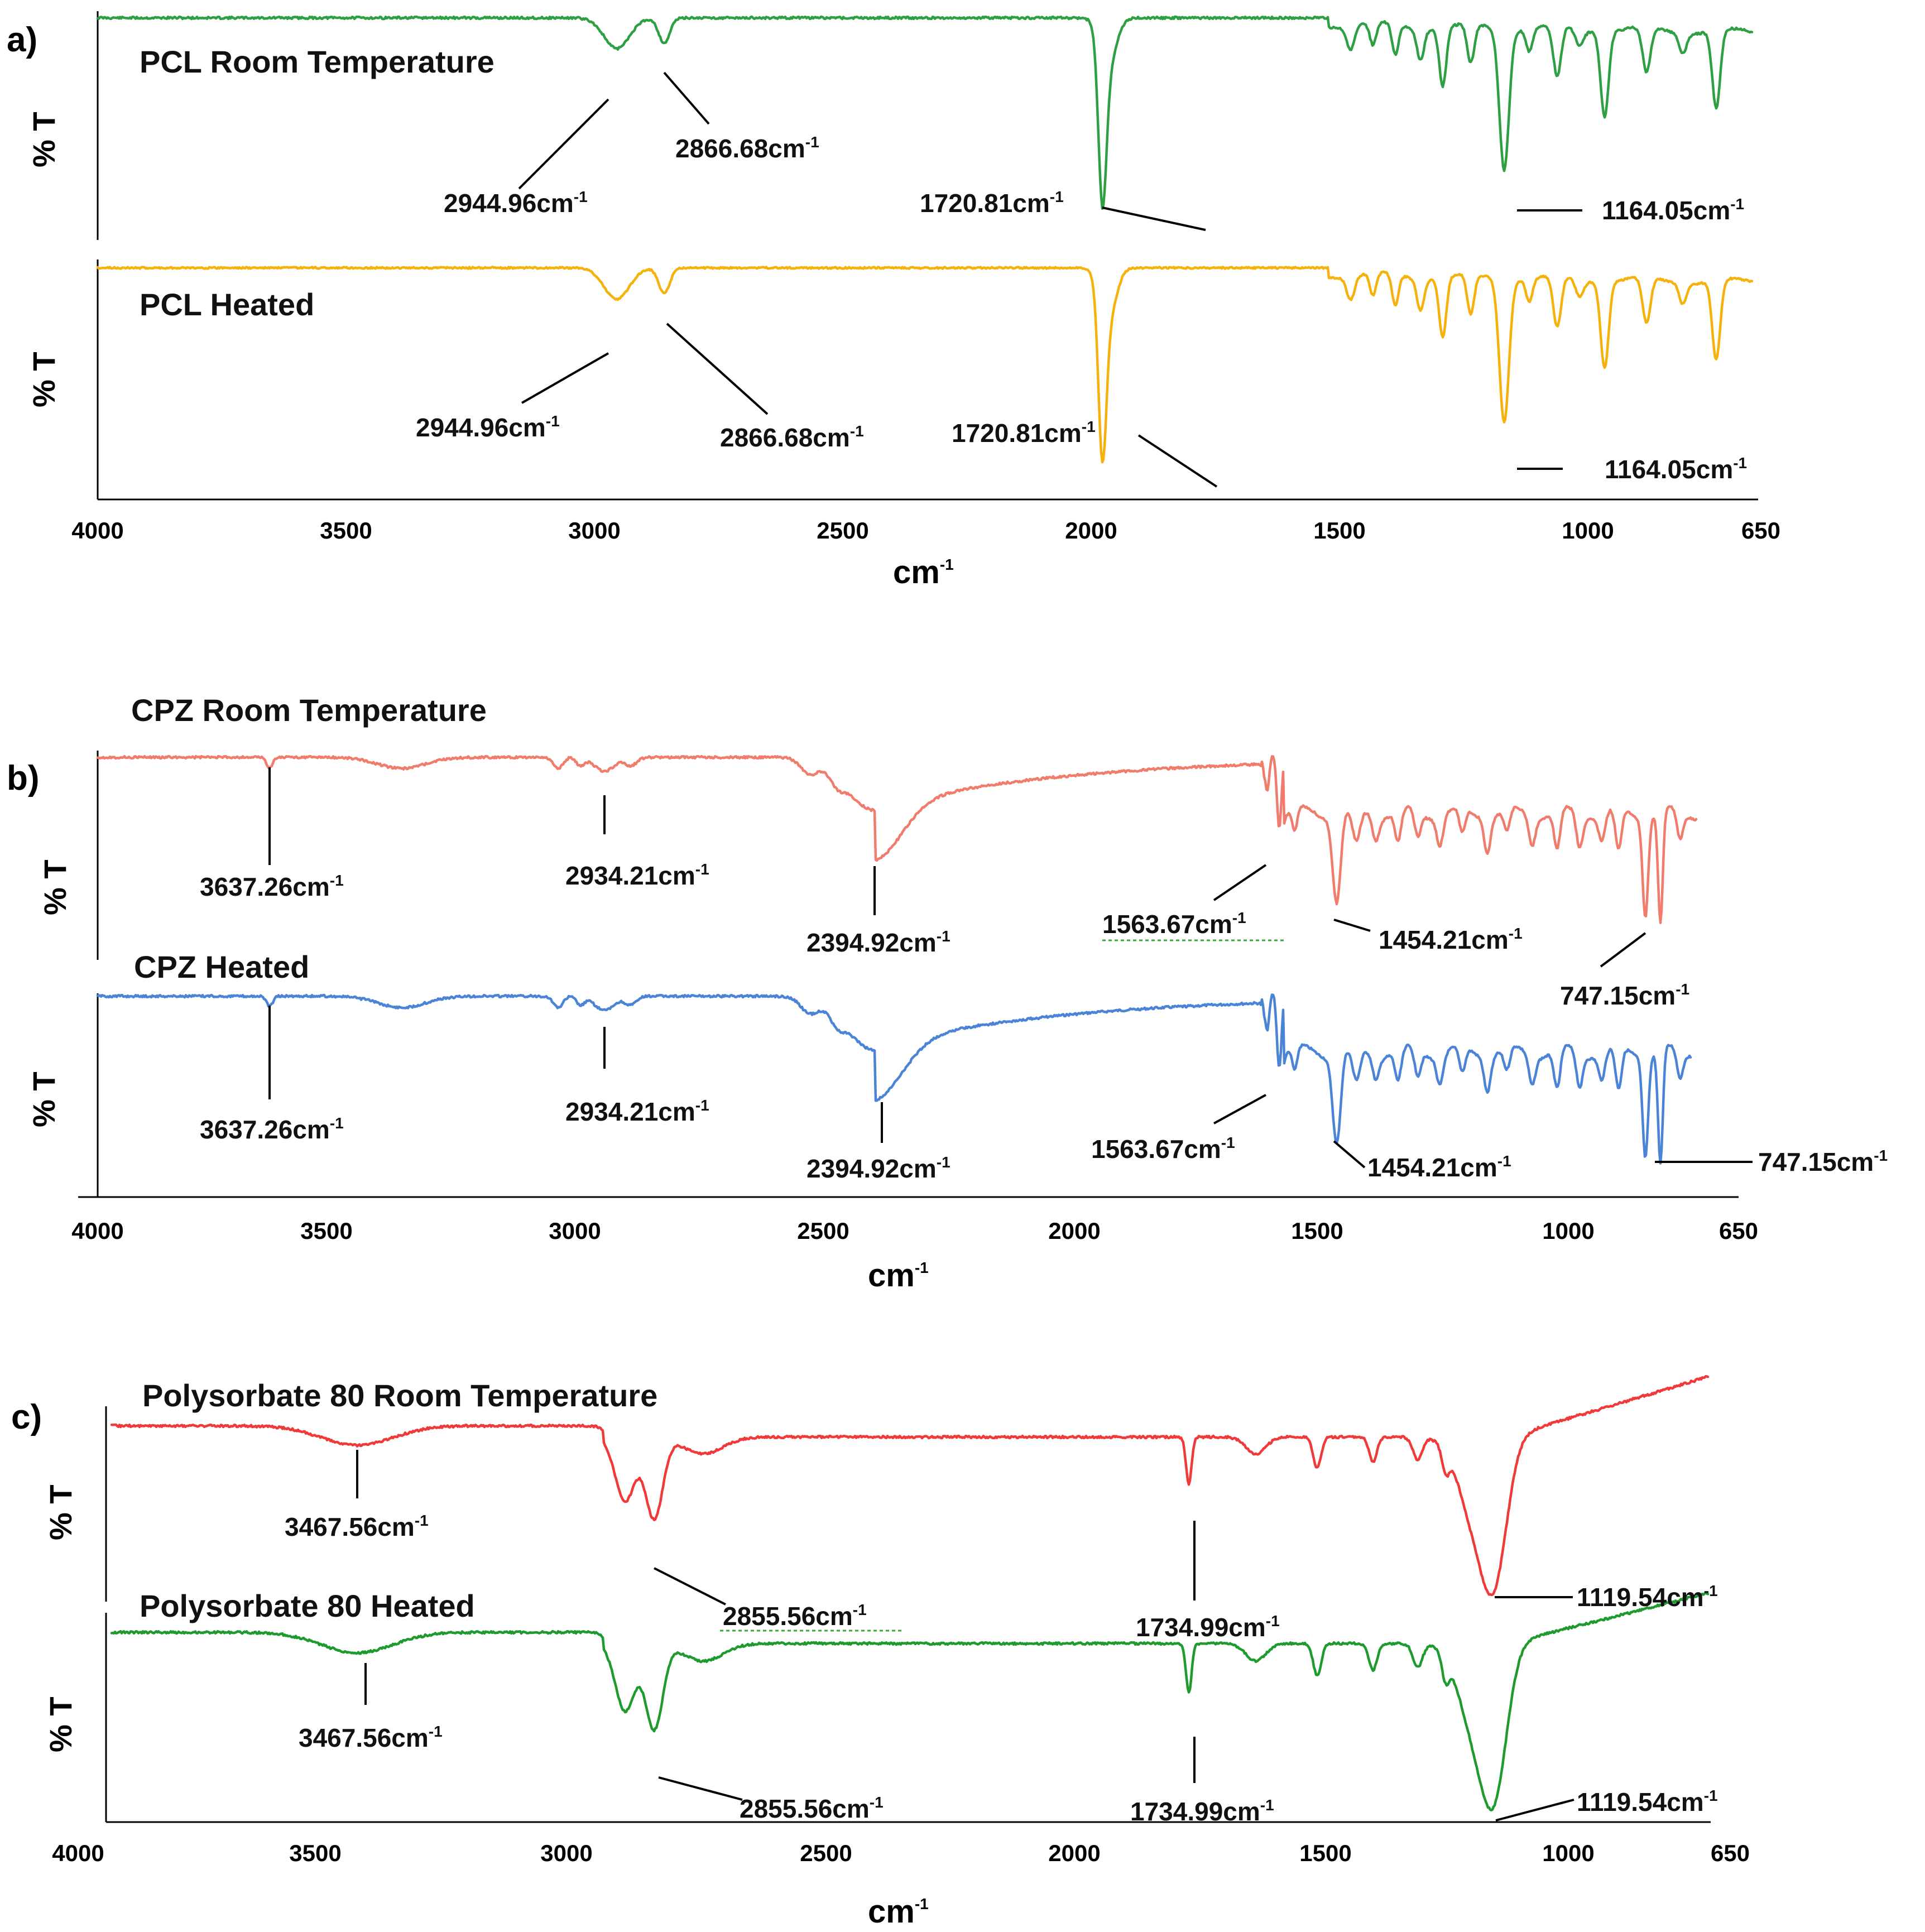 This screenshot has height=1932, width=1925. Describe the element at coordinates (924, 572) in the screenshot. I see `panel-a-xlabel: cm-1` at that location.